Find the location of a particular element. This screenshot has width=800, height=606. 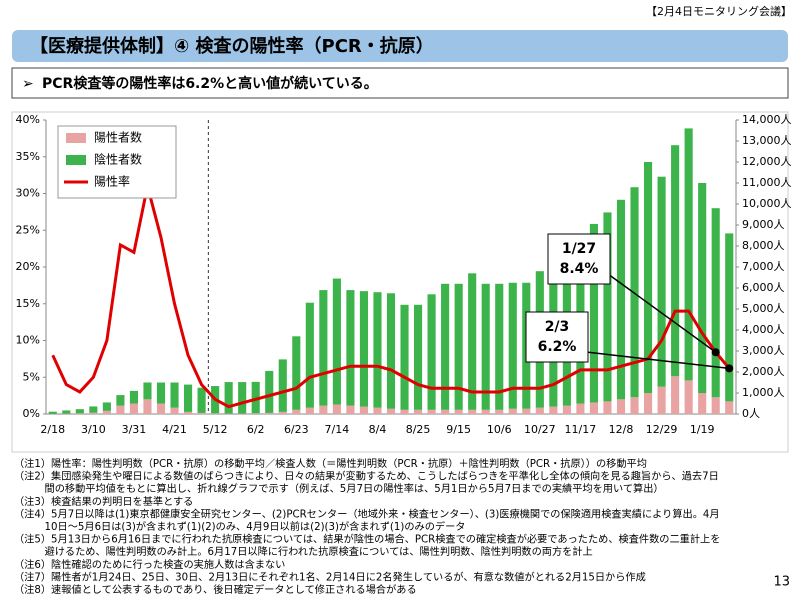

y-tick-label: 15% is located at coordinates (28, 303).